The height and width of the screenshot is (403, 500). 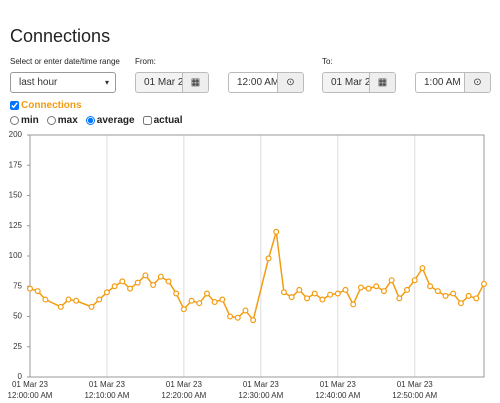 What do you see at coordinates (63, 82) in the screenshot?
I see `range-select: last hour ▾` at bounding box center [63, 82].